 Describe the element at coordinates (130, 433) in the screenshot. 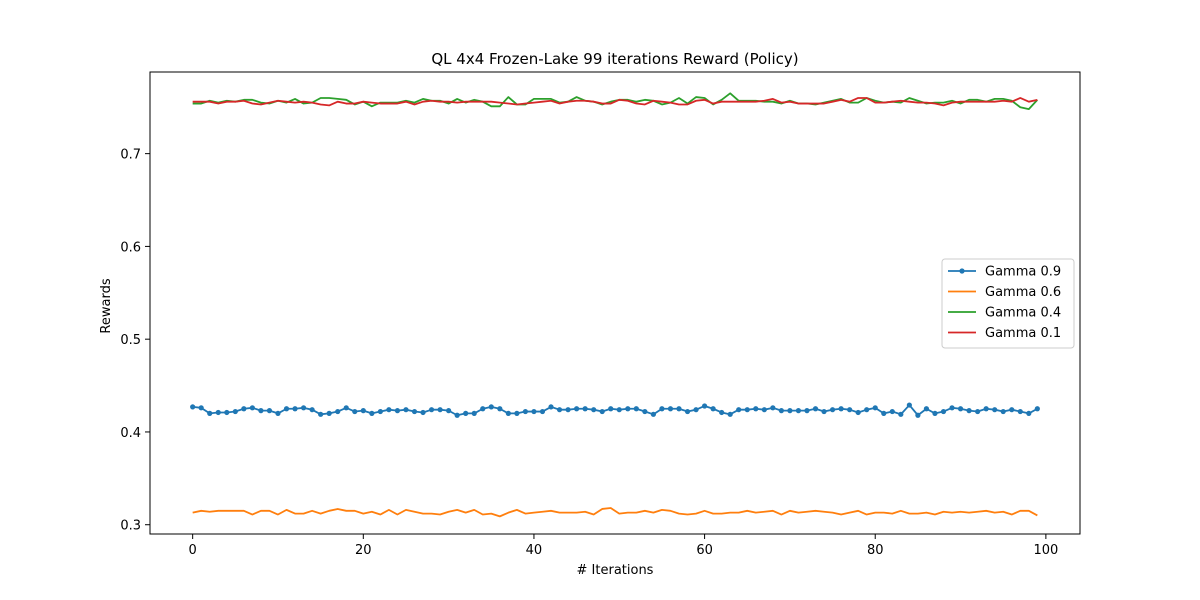

I see `y-tick-label: 0.4` at that location.